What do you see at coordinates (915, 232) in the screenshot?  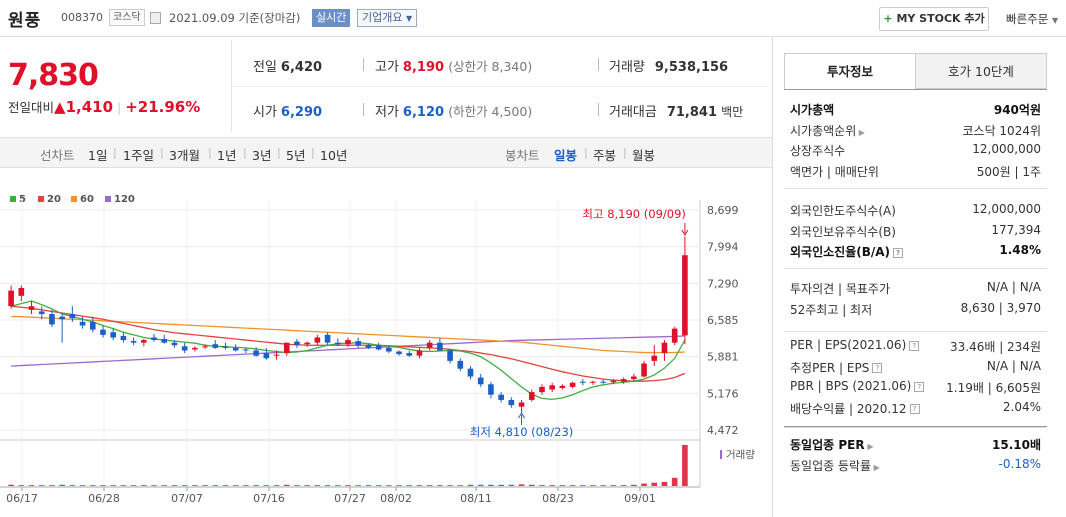 I see `info-row: 외국인보유주식수(B) 177,394` at bounding box center [915, 232].